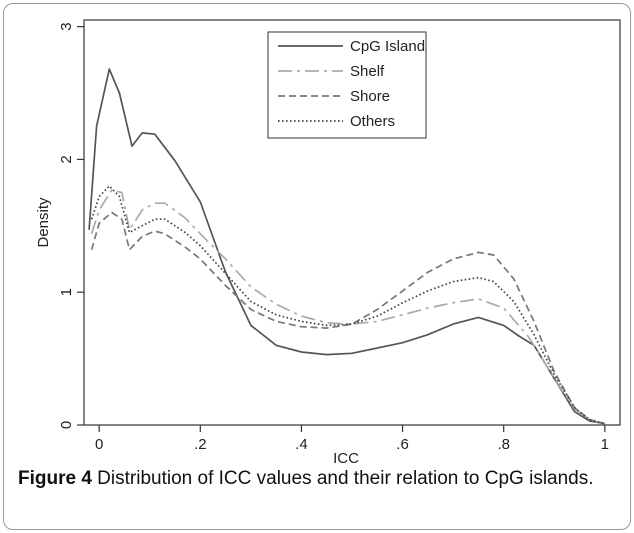 This screenshot has height=533, width=634. I want to click on legend-label: Shelf, so click(367, 71).